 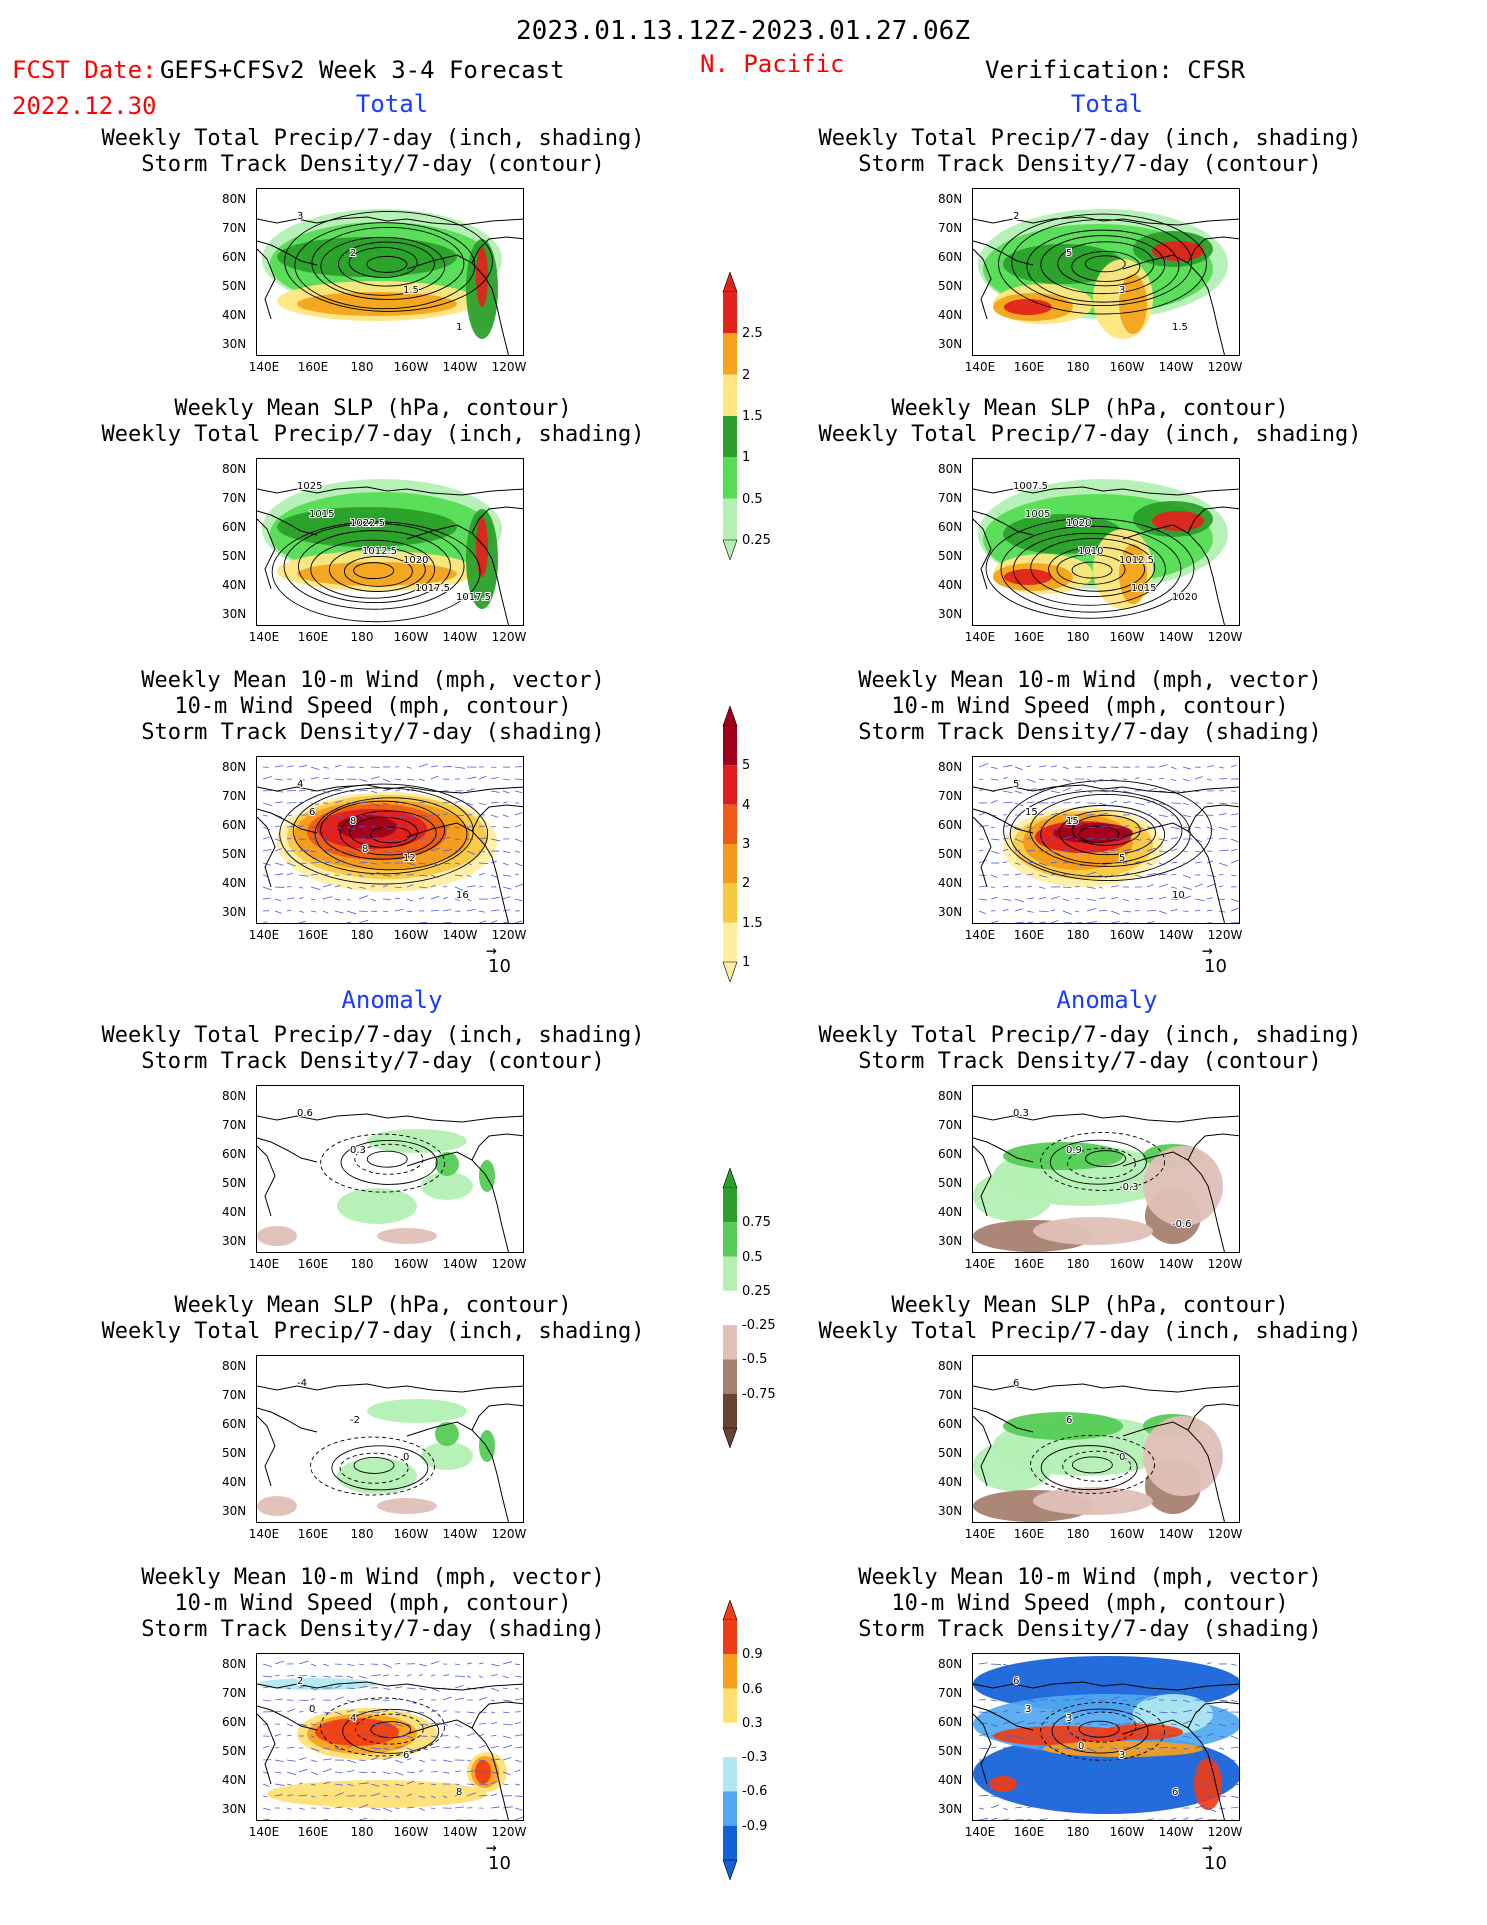 I want to click on panel-title: Storm Track Density/7-day (shading), so click(x=373, y=1629).